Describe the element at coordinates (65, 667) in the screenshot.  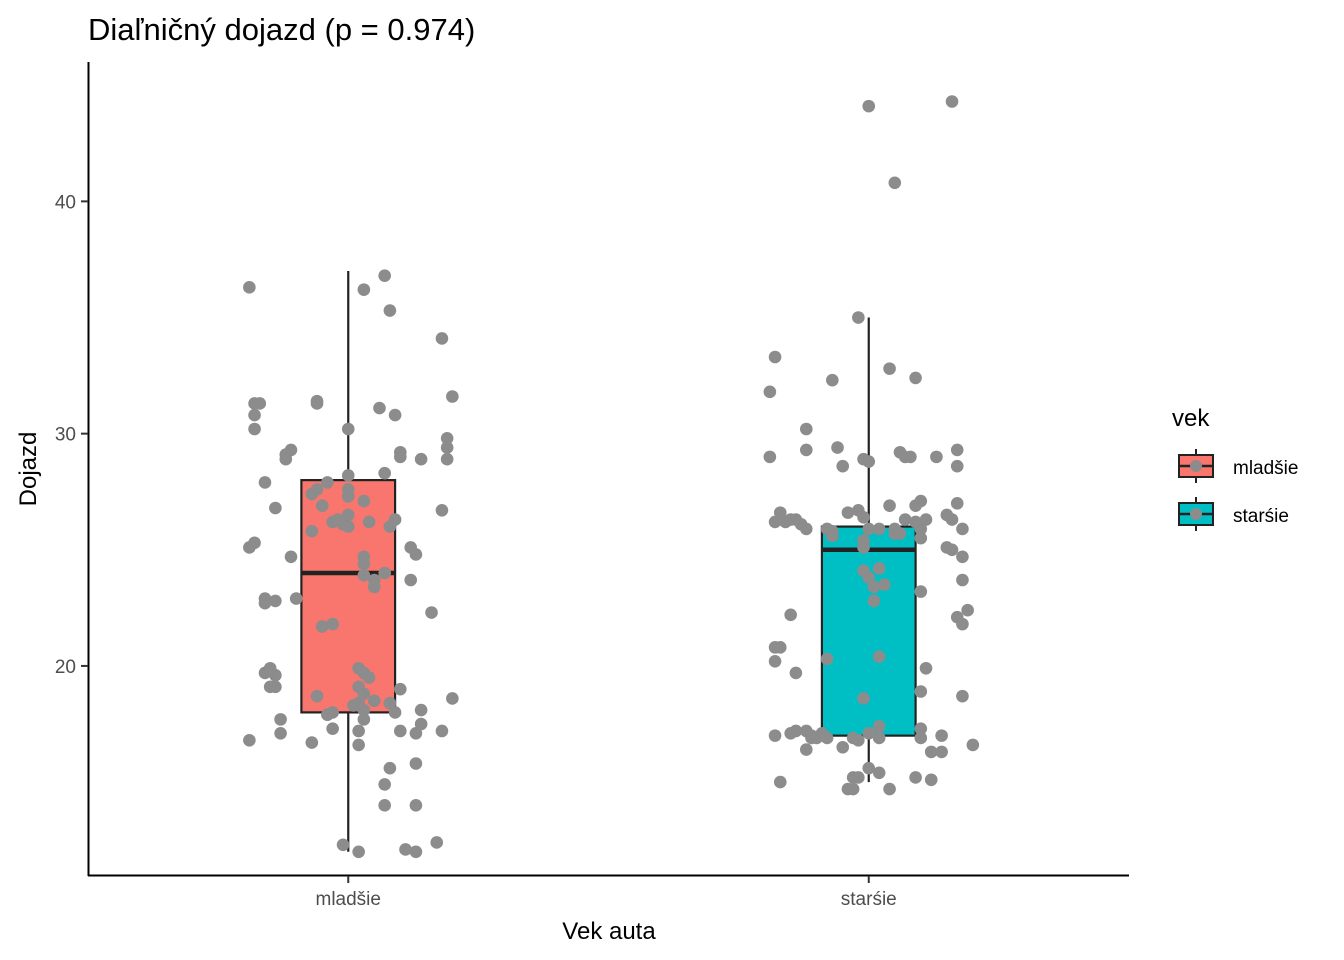
I see `y-tick-label: 20` at that location.